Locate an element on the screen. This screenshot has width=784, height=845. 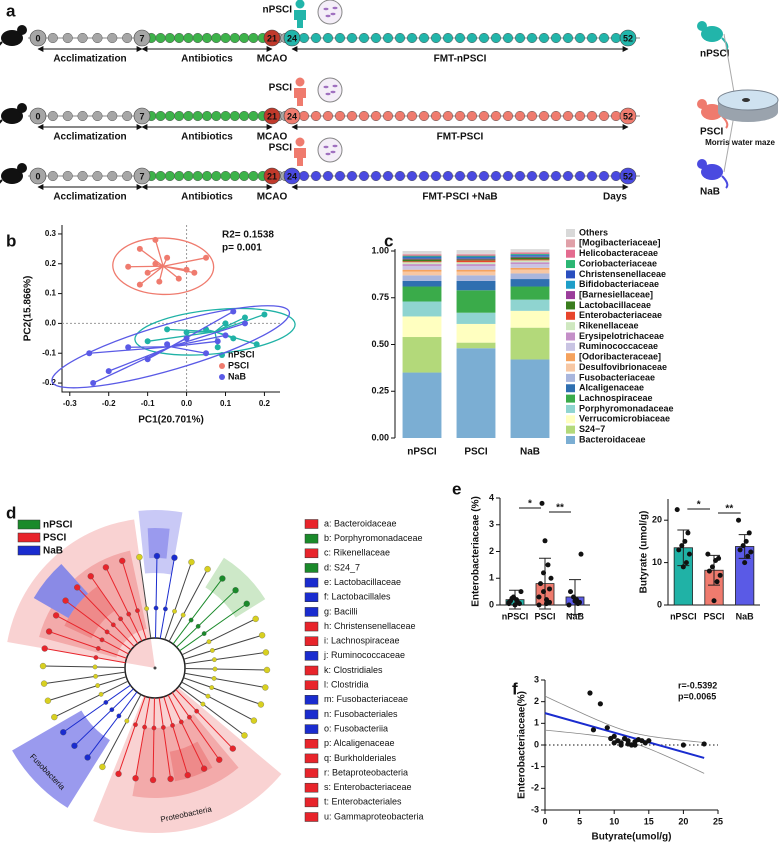
legend-label: PSCI is located at coordinates (238, 365).